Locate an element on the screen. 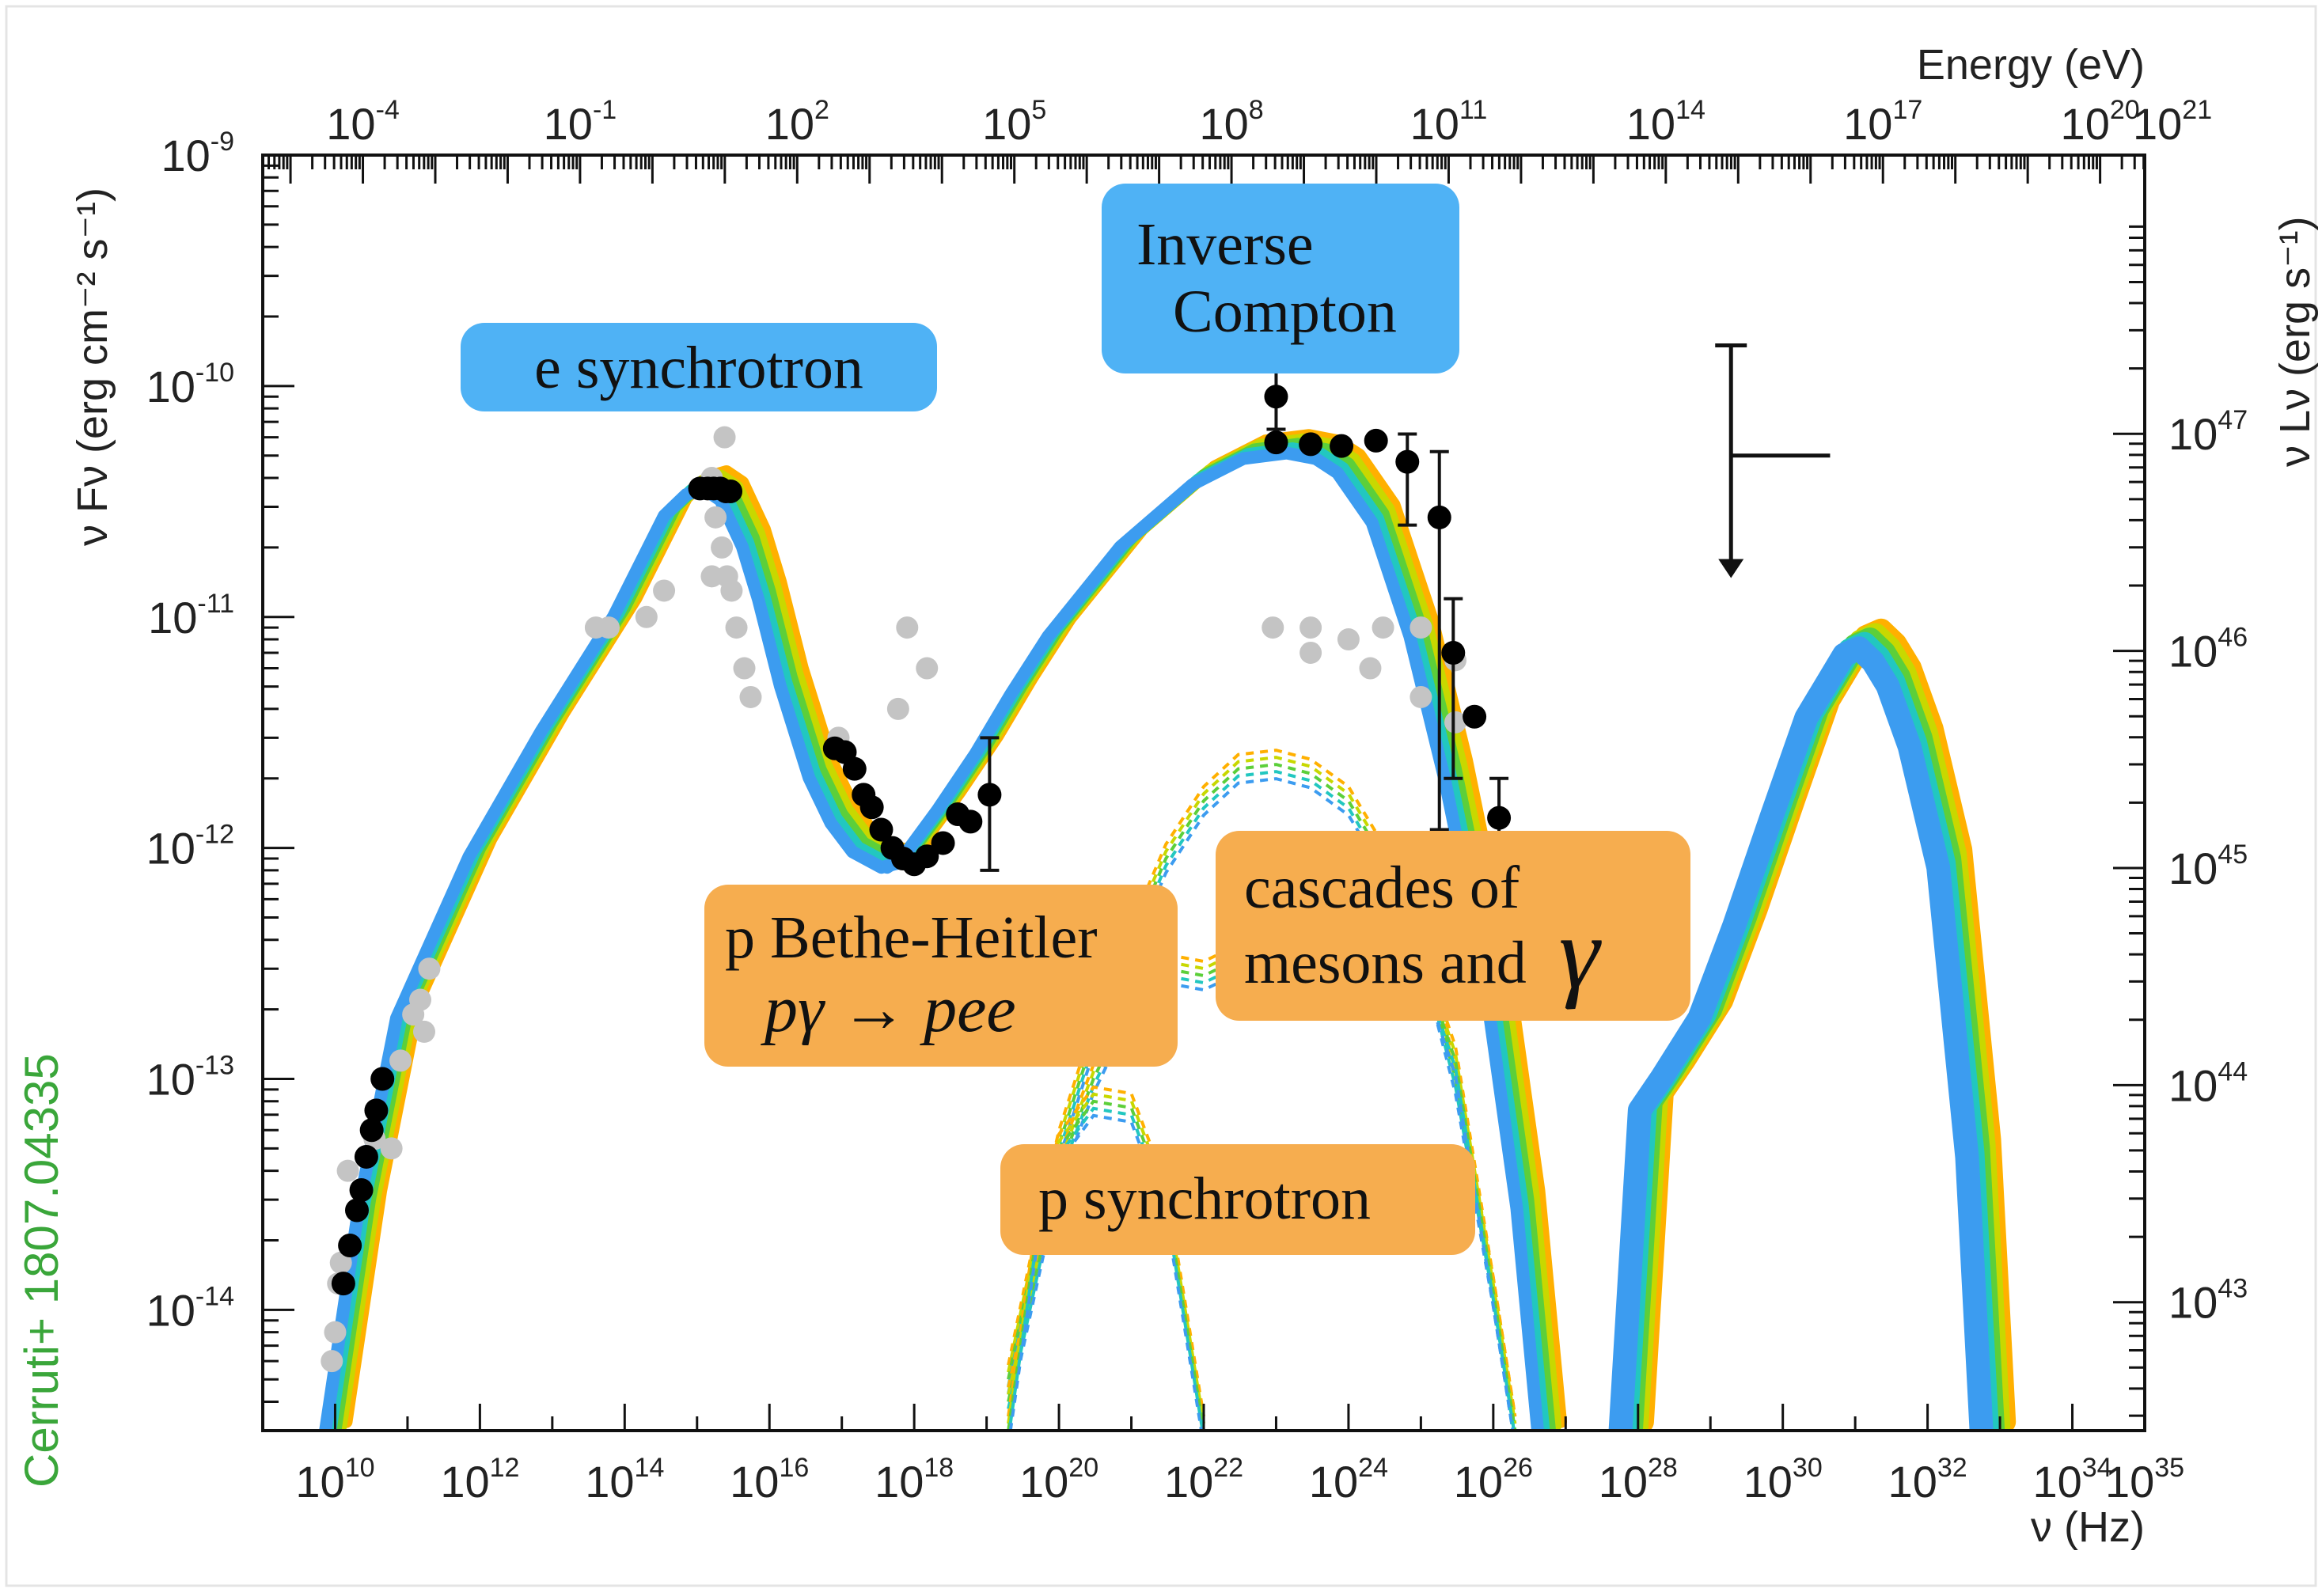 The height and width of the screenshot is (1596, 2322). x-tick-label: 1034 is located at coordinates (2071, 1480).